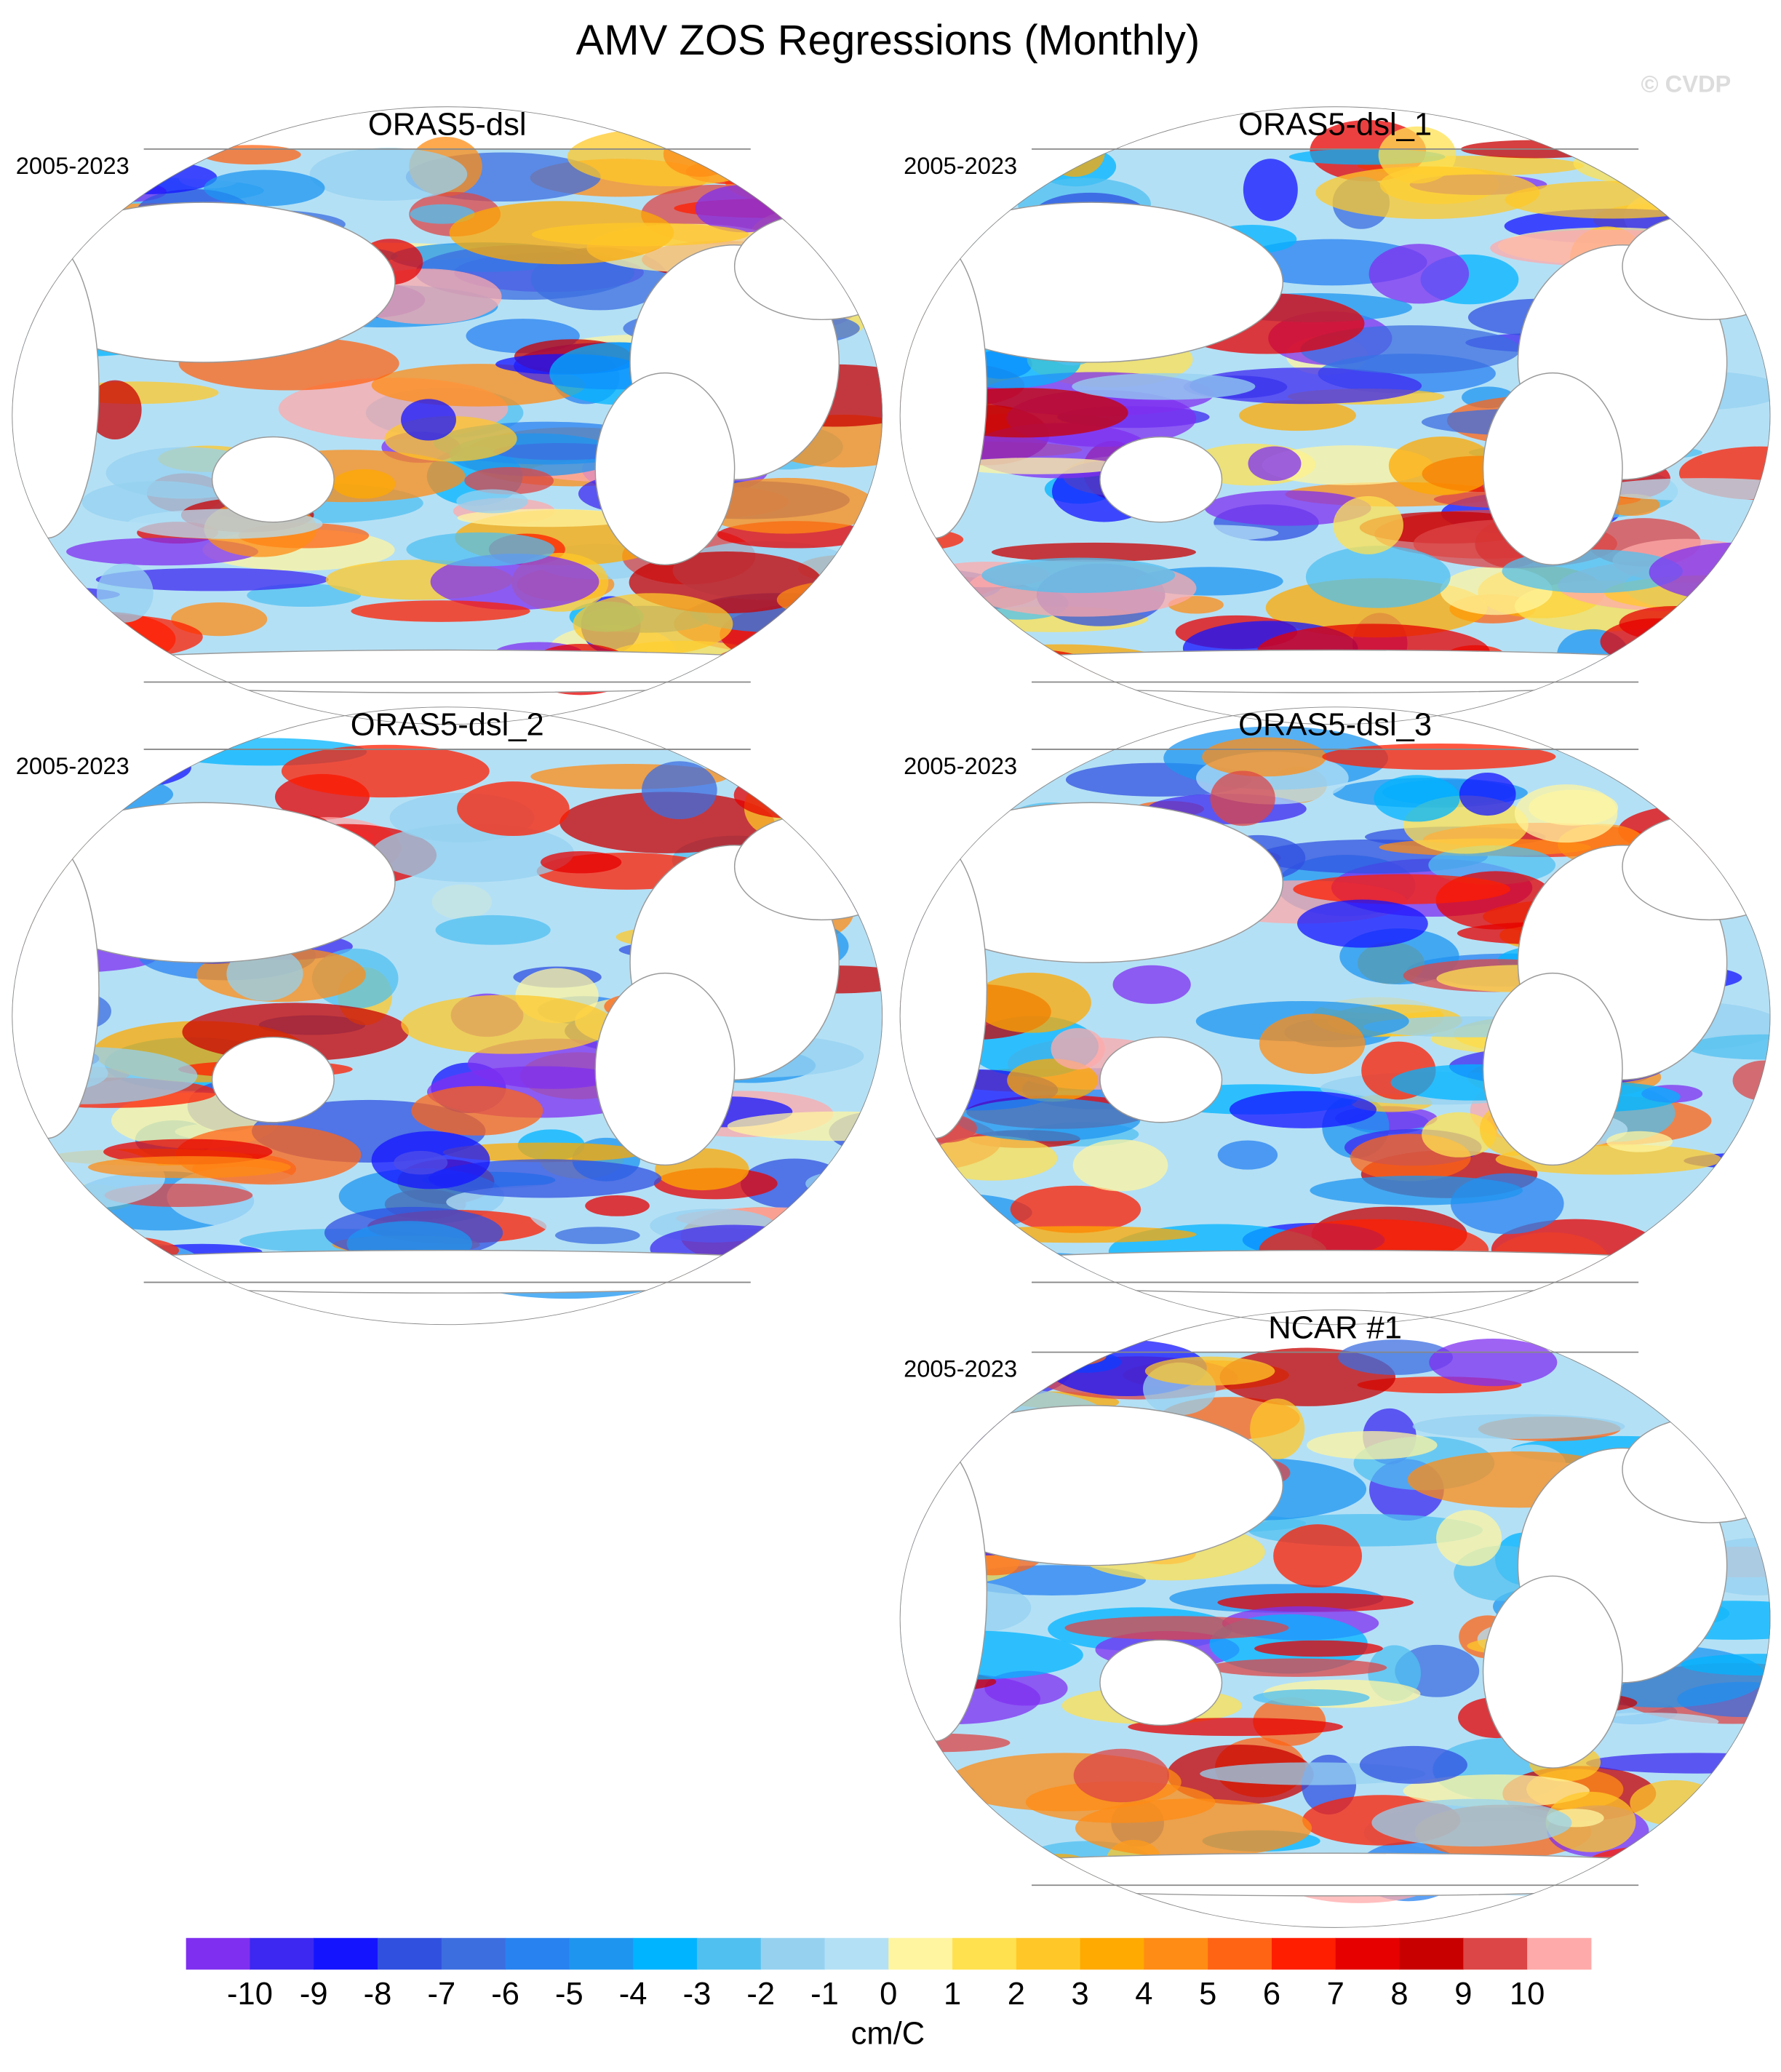  Describe the element at coordinates (824, 1994) in the screenshot. I see `colorbar-tick-label: -1` at that location.